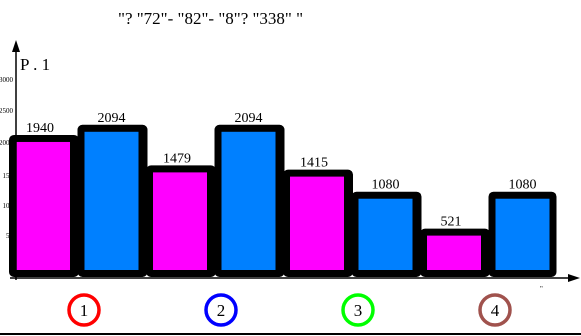 The width and height of the screenshot is (581, 336). I want to click on y-axis-arrow, so click(16, 46).